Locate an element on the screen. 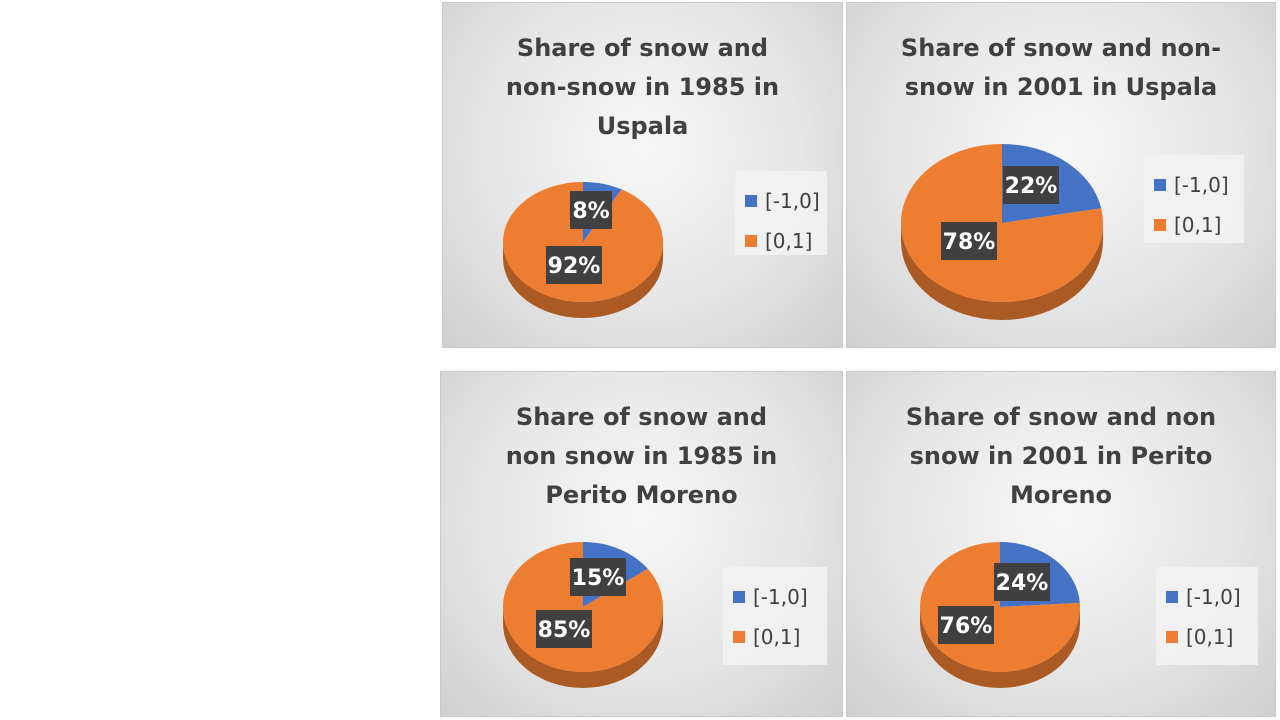  data-label-snow: 22% is located at coordinates (1031, 185).